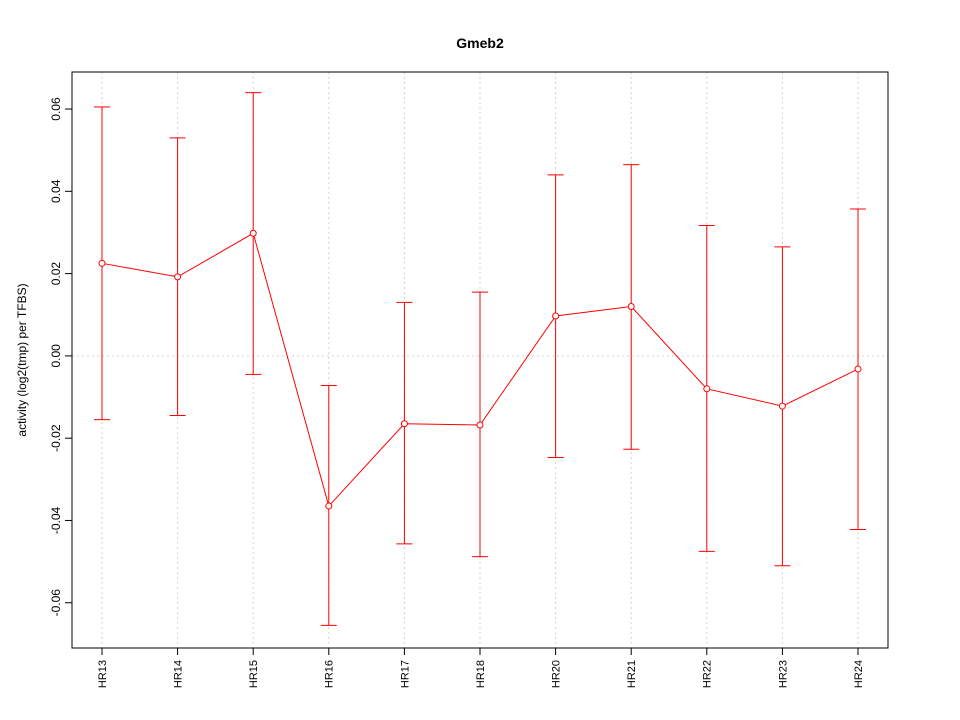 This screenshot has height=720, width=960. I want to click on x-tick-label: HR15, so click(254, 674).